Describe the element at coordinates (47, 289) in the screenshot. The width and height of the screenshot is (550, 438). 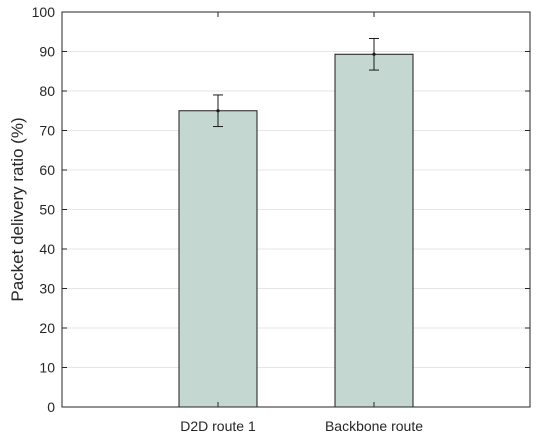
I see `y-tick-label: 30` at that location.